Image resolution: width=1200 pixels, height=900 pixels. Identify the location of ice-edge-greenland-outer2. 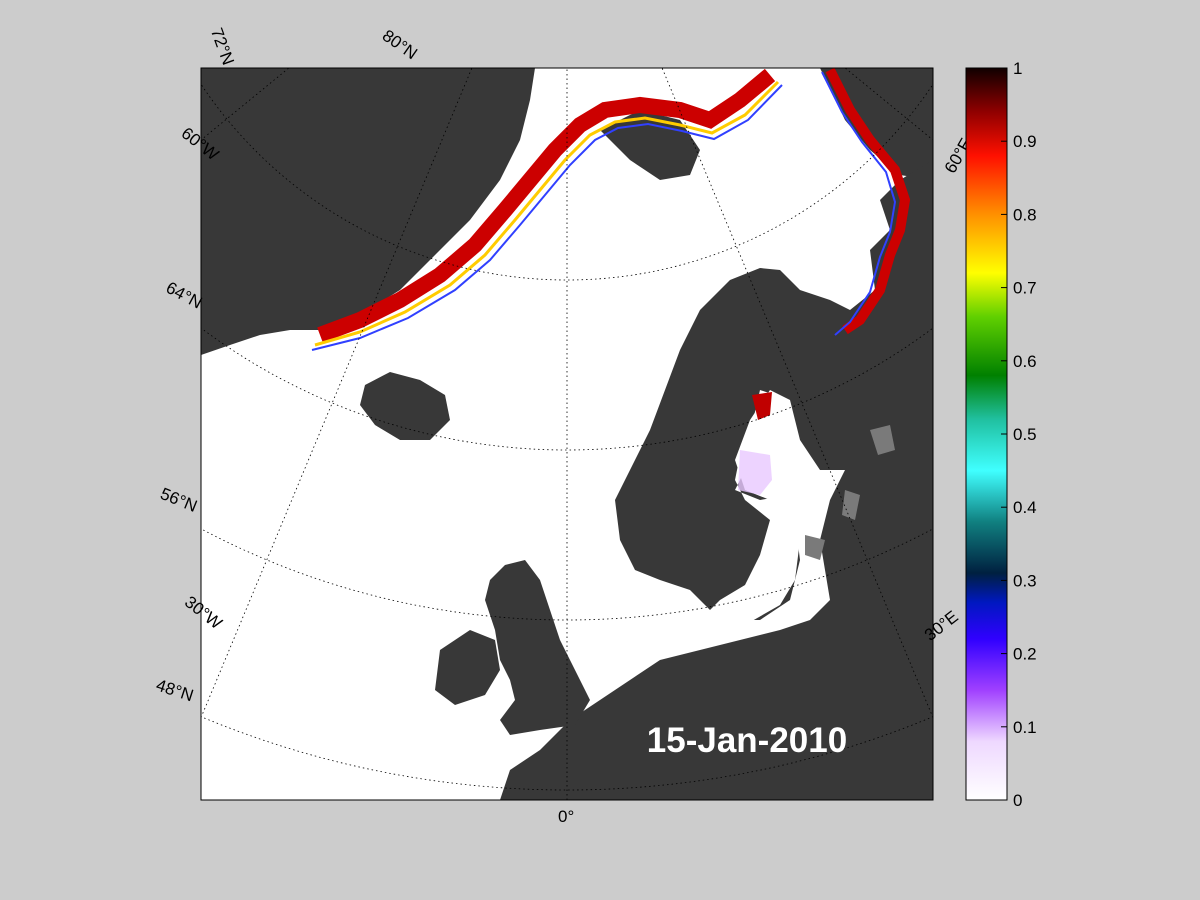
(547, 217).